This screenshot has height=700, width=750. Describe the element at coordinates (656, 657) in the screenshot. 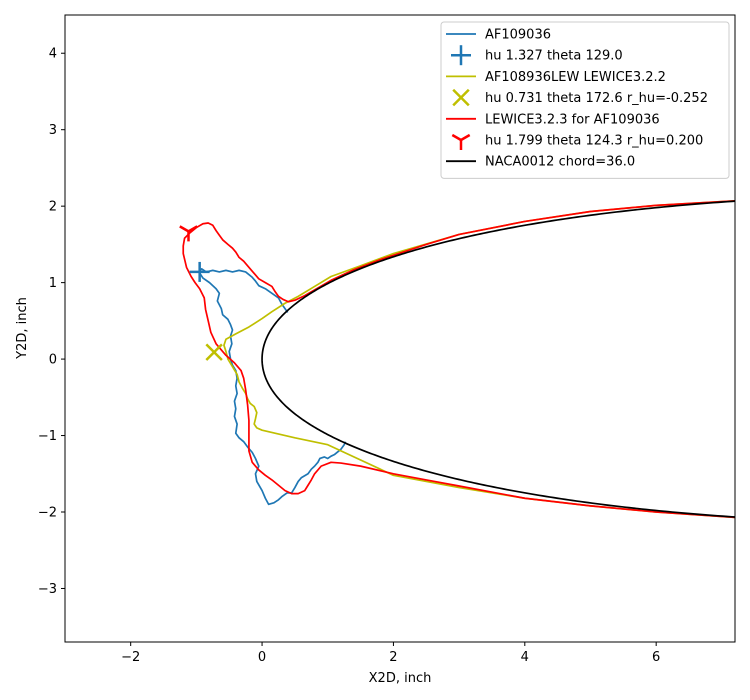

I see `x-tick-label: 6` at that location.